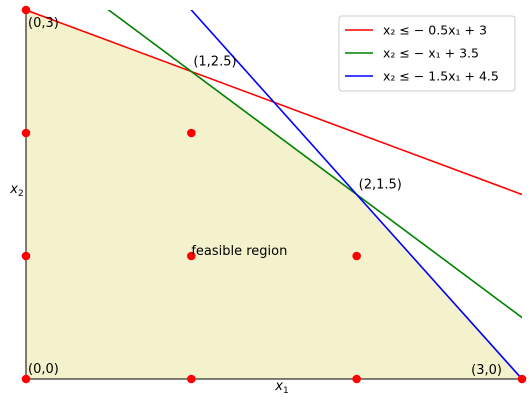 Image resolution: width=531 pixels, height=404 pixels. Describe the element at coordinates (486, 370) in the screenshot. I see `vertex-label: (3,0)` at that location.